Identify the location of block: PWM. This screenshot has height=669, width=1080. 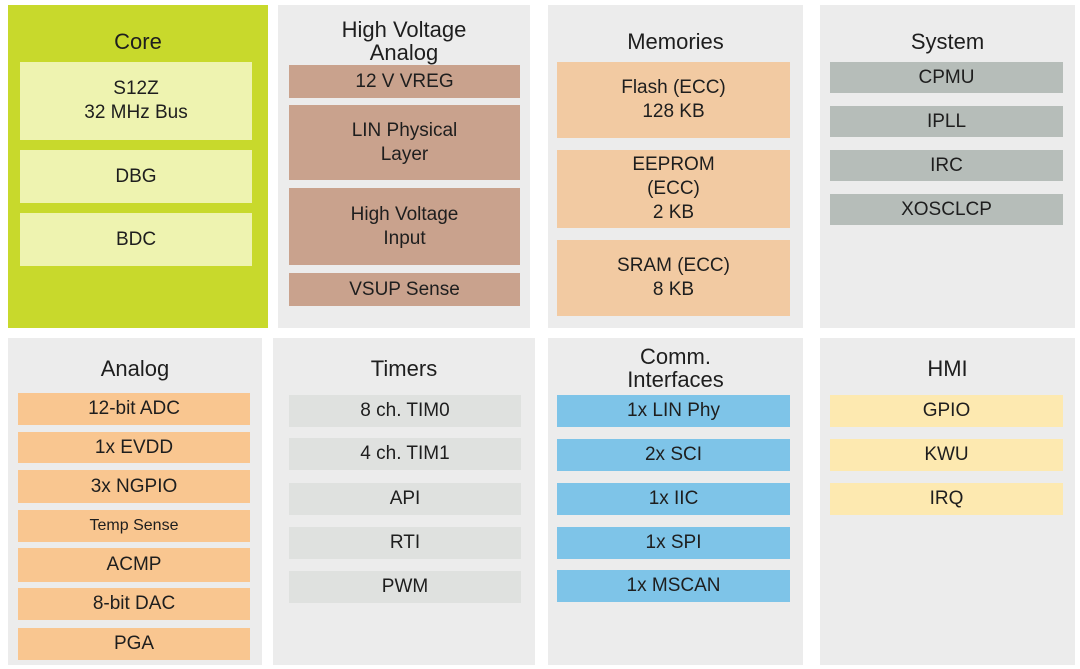
(405, 587).